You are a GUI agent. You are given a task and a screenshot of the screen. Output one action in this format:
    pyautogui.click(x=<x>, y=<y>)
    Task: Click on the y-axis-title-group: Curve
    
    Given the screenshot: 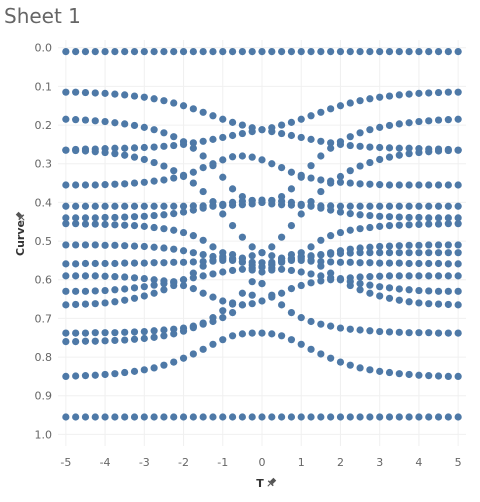 What is the action you would take?
    pyautogui.click(x=20, y=233)
    